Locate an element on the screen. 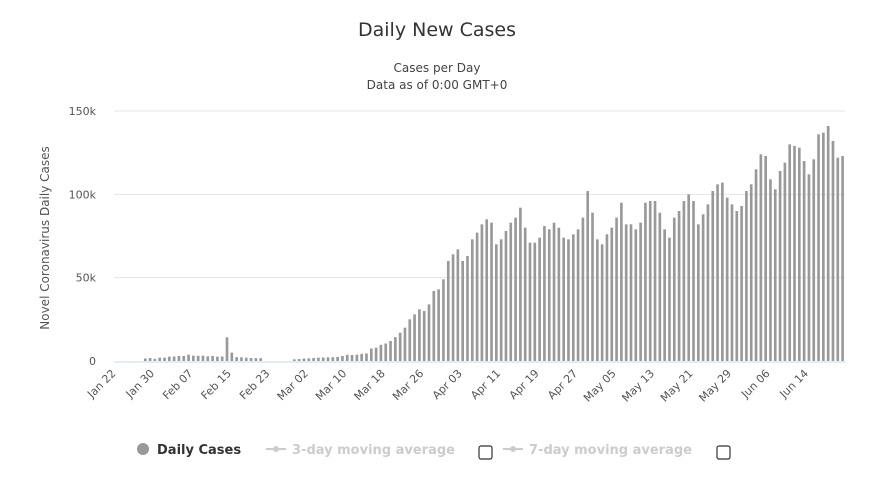 Image resolution: width=888 pixels, height=492 pixels. legend-checkbox-3-day is located at coordinates (485, 452).